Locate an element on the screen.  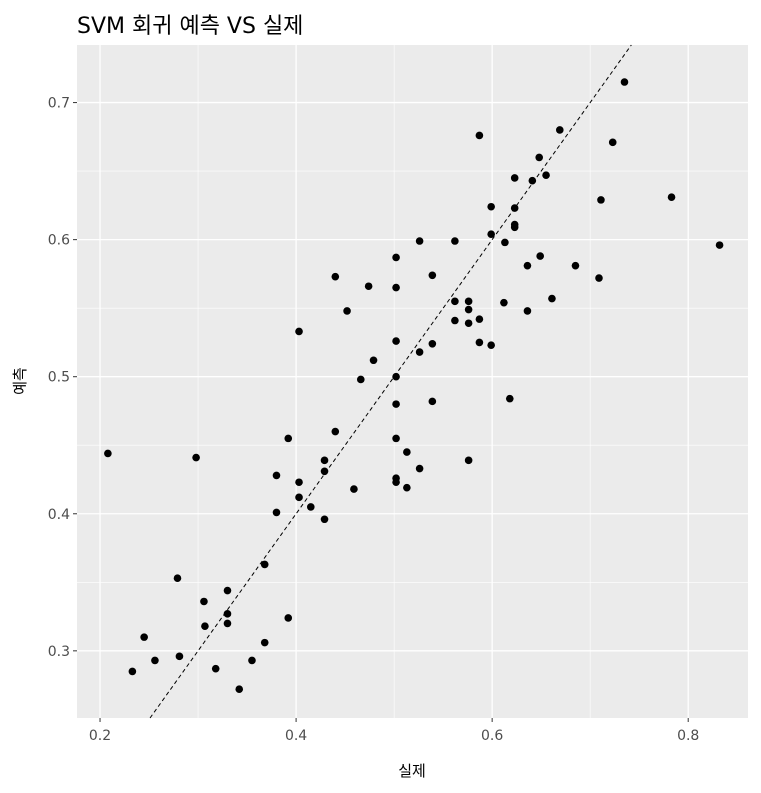
x-tick-label: 0.6 is located at coordinates (492, 736).